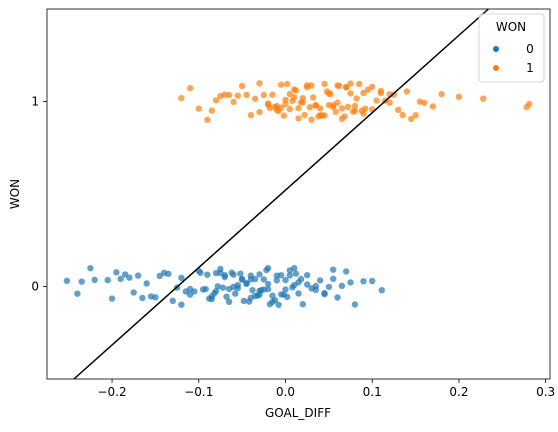 This screenshot has height=432, width=558. Describe the element at coordinates (111, 392) in the screenshot. I see `x-tick-label: −0.2` at that location.